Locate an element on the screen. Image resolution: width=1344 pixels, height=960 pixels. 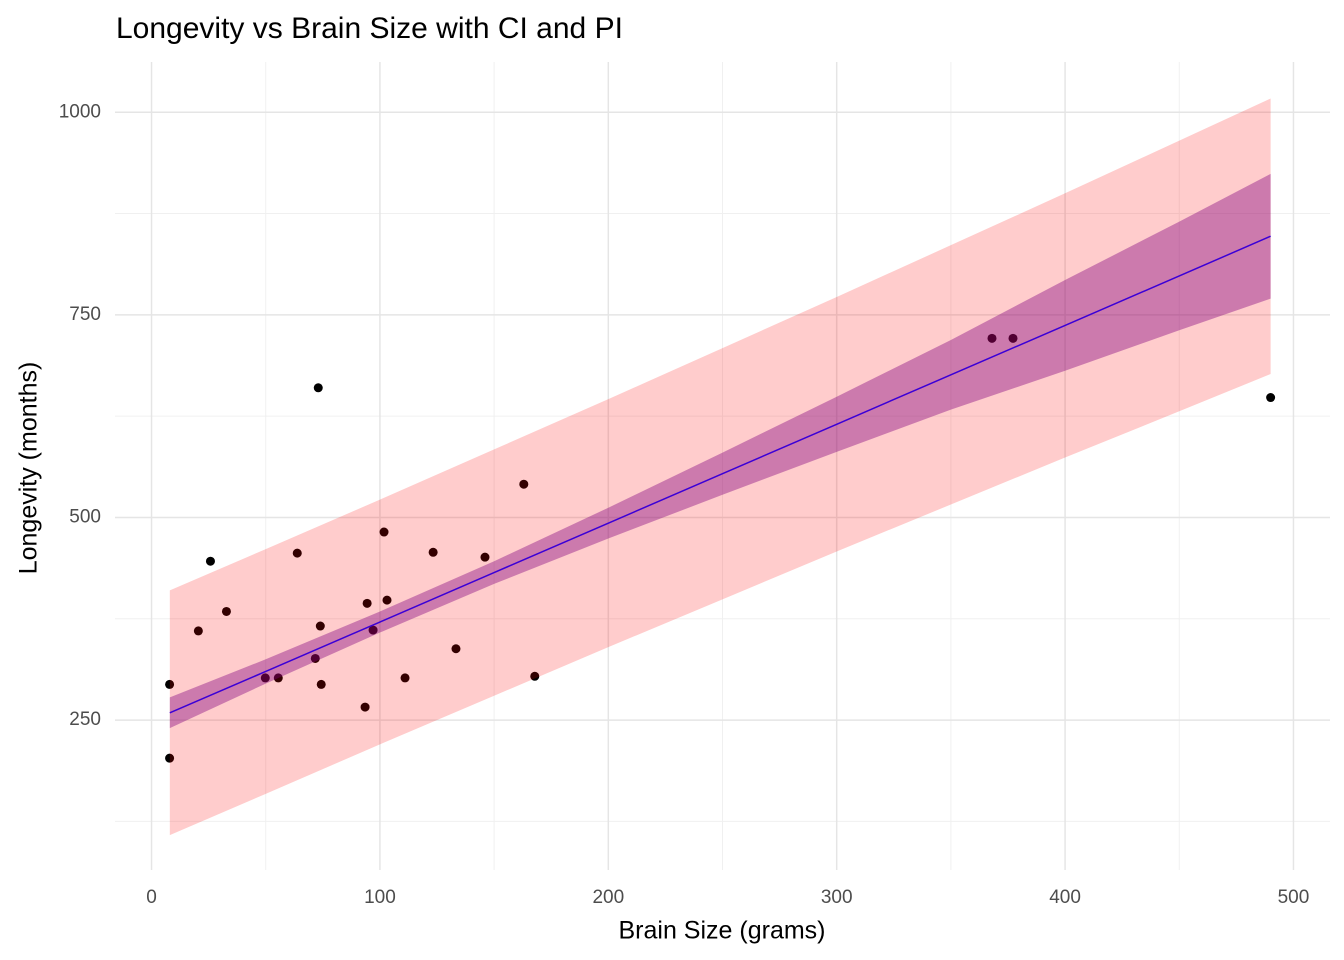
y-tick-label: 750 is located at coordinates (85, 314).